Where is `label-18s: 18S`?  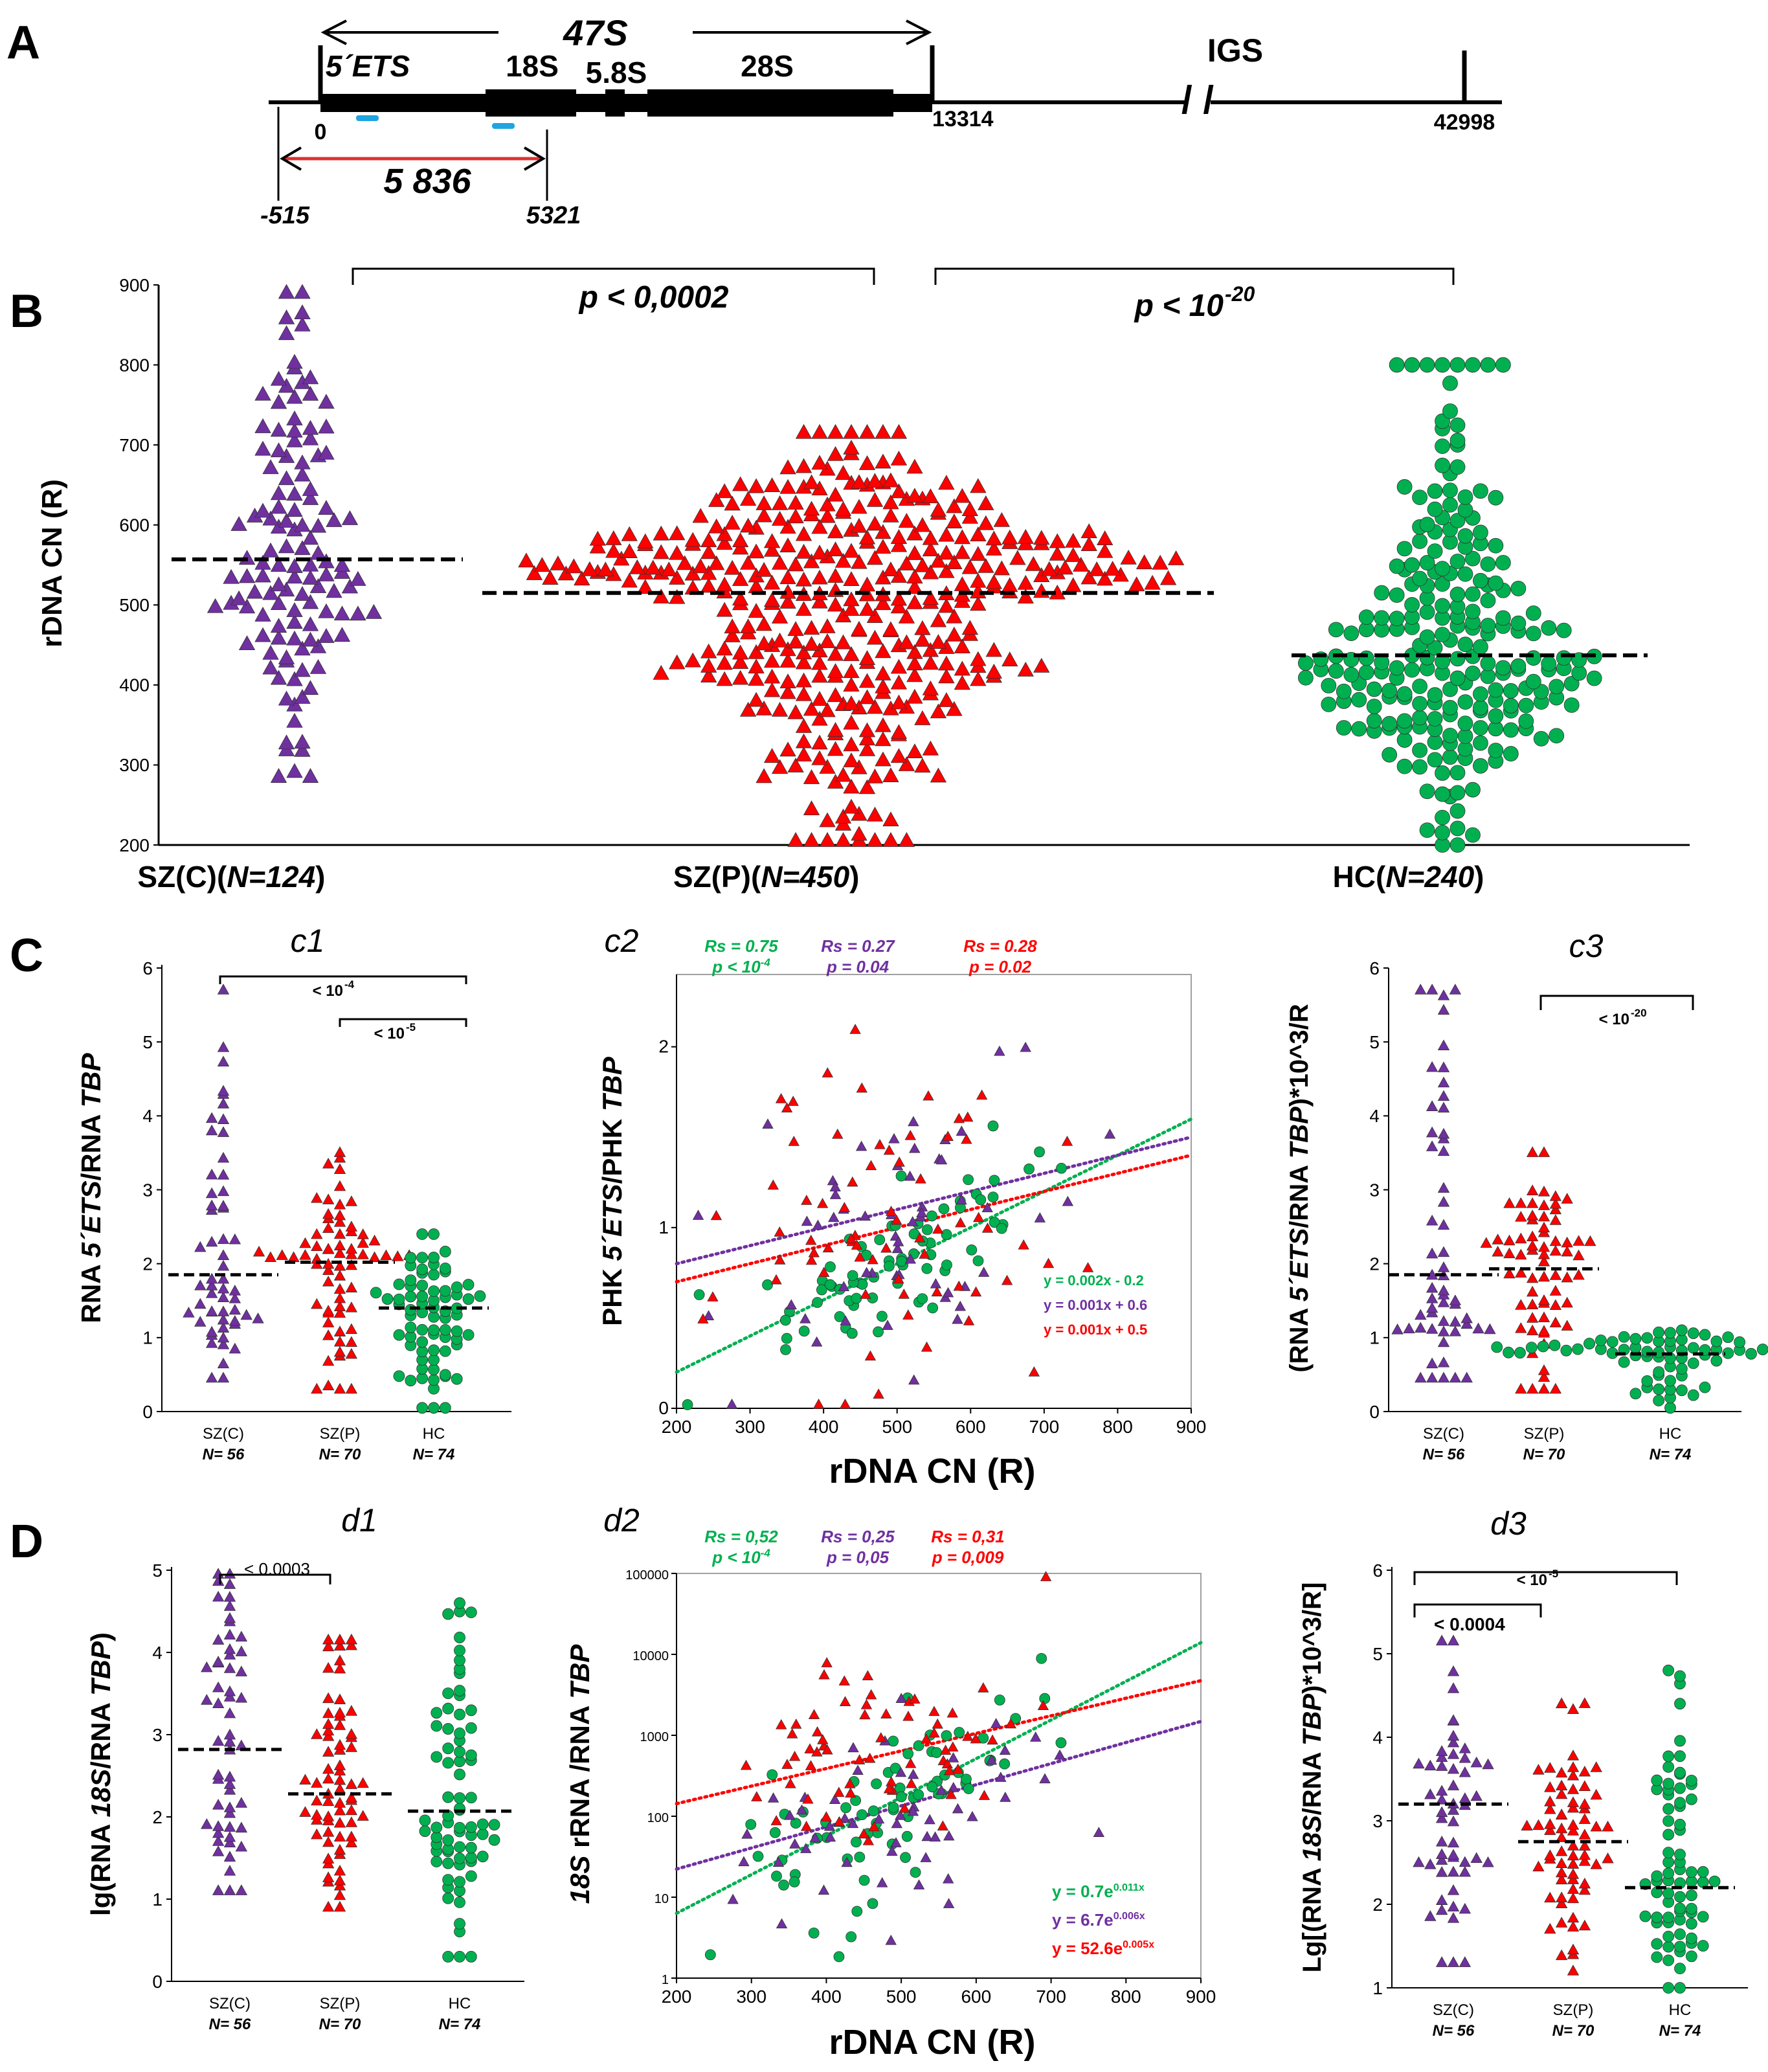 label-18s: 18S is located at coordinates (532, 66).